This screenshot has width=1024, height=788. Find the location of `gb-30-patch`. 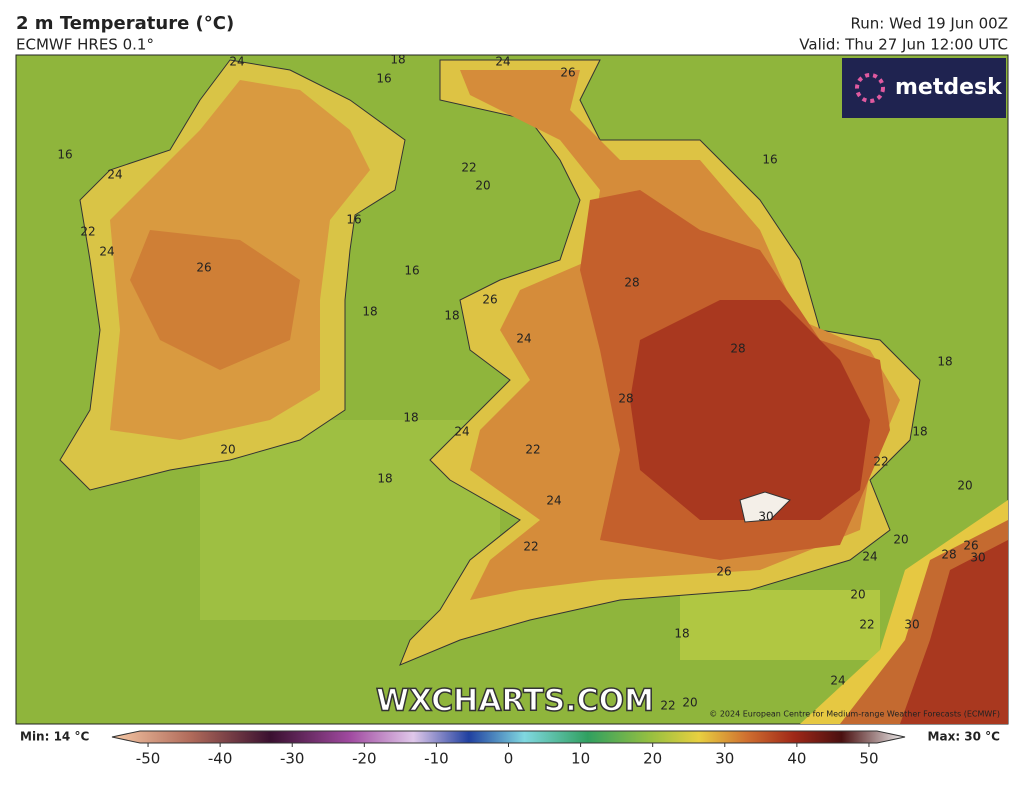

gb-30-patch is located at coordinates (765, 507).